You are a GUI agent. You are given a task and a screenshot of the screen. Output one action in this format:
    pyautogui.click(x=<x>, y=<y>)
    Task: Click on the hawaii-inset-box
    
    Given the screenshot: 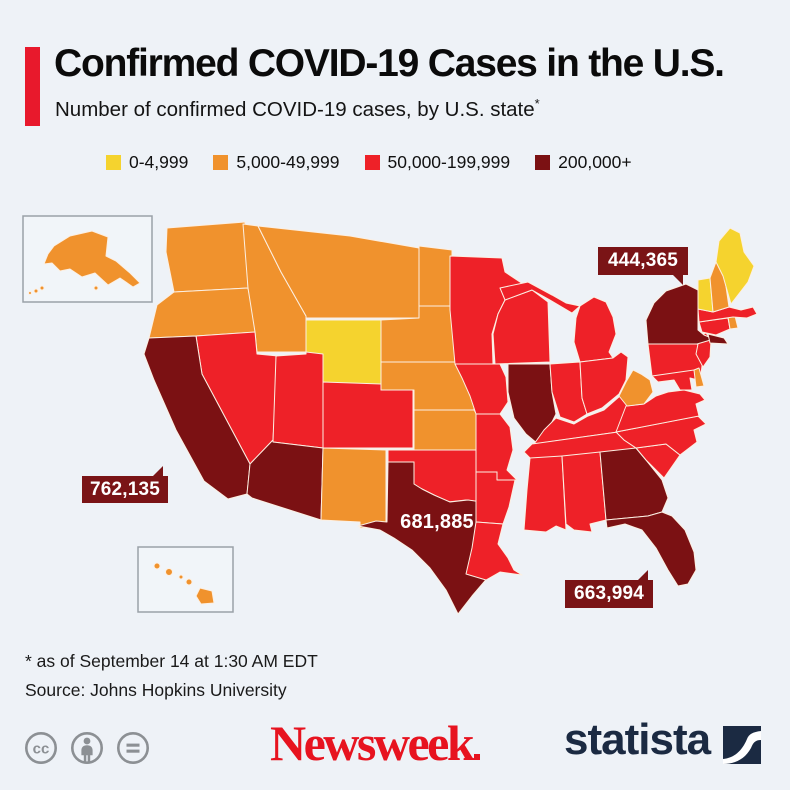 What is the action you would take?
    pyautogui.click(x=185, y=579)
    